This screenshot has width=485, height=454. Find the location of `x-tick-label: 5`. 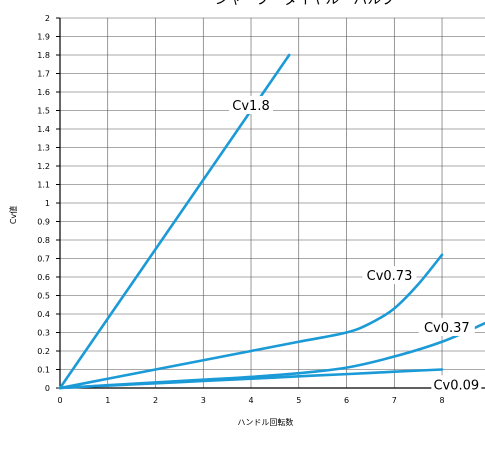

x-tick-label: 5 is located at coordinates (298, 400).